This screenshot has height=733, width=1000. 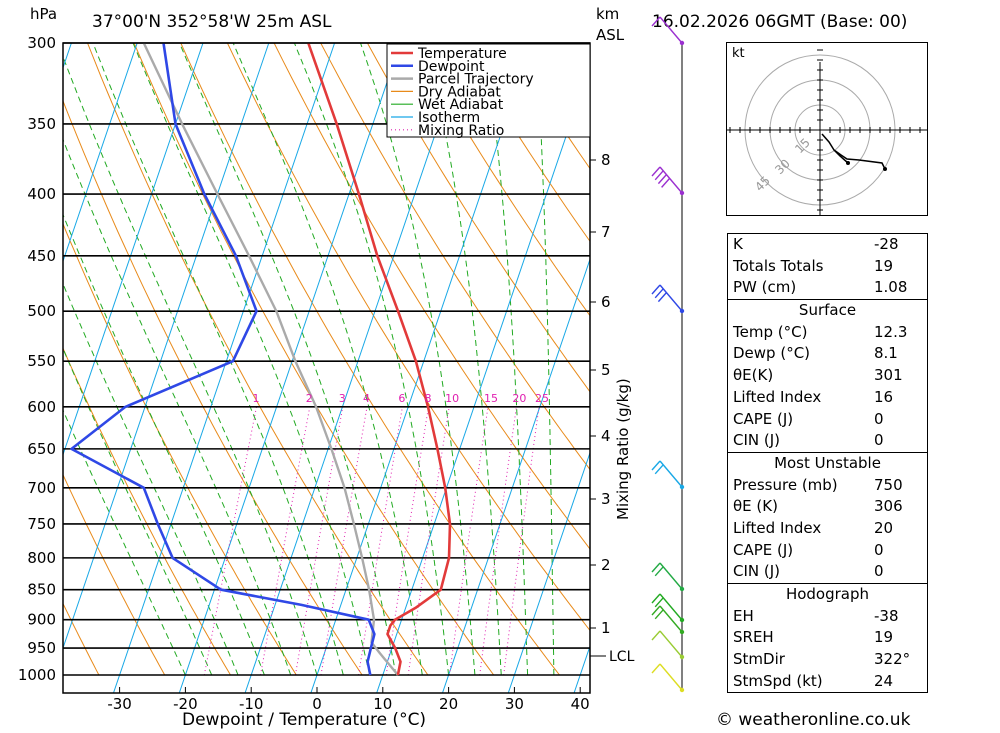 I want to click on mixing-ratio-label: 2, so click(x=309, y=398).